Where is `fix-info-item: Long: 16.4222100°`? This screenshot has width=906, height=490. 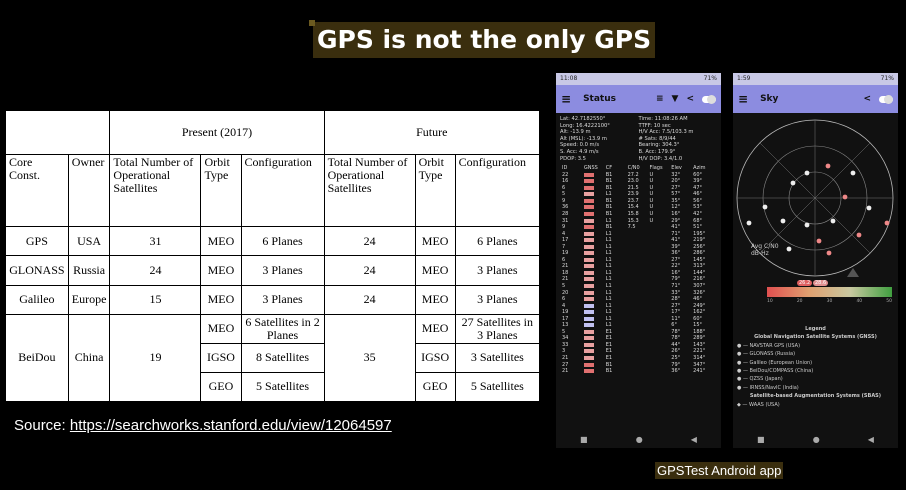
fix-info-item: Long: 16.4222100° is located at coordinates (585, 125).